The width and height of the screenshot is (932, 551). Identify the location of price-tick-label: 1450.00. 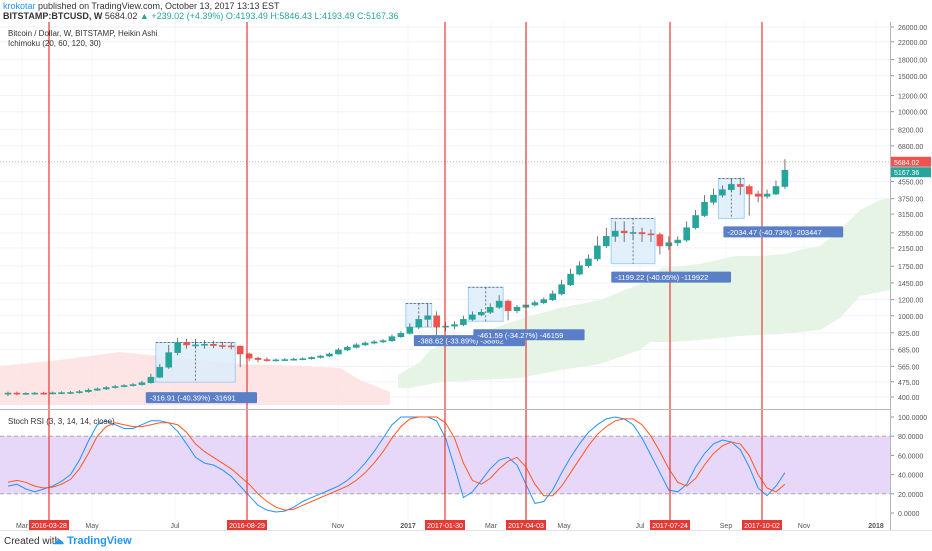
(910, 284).